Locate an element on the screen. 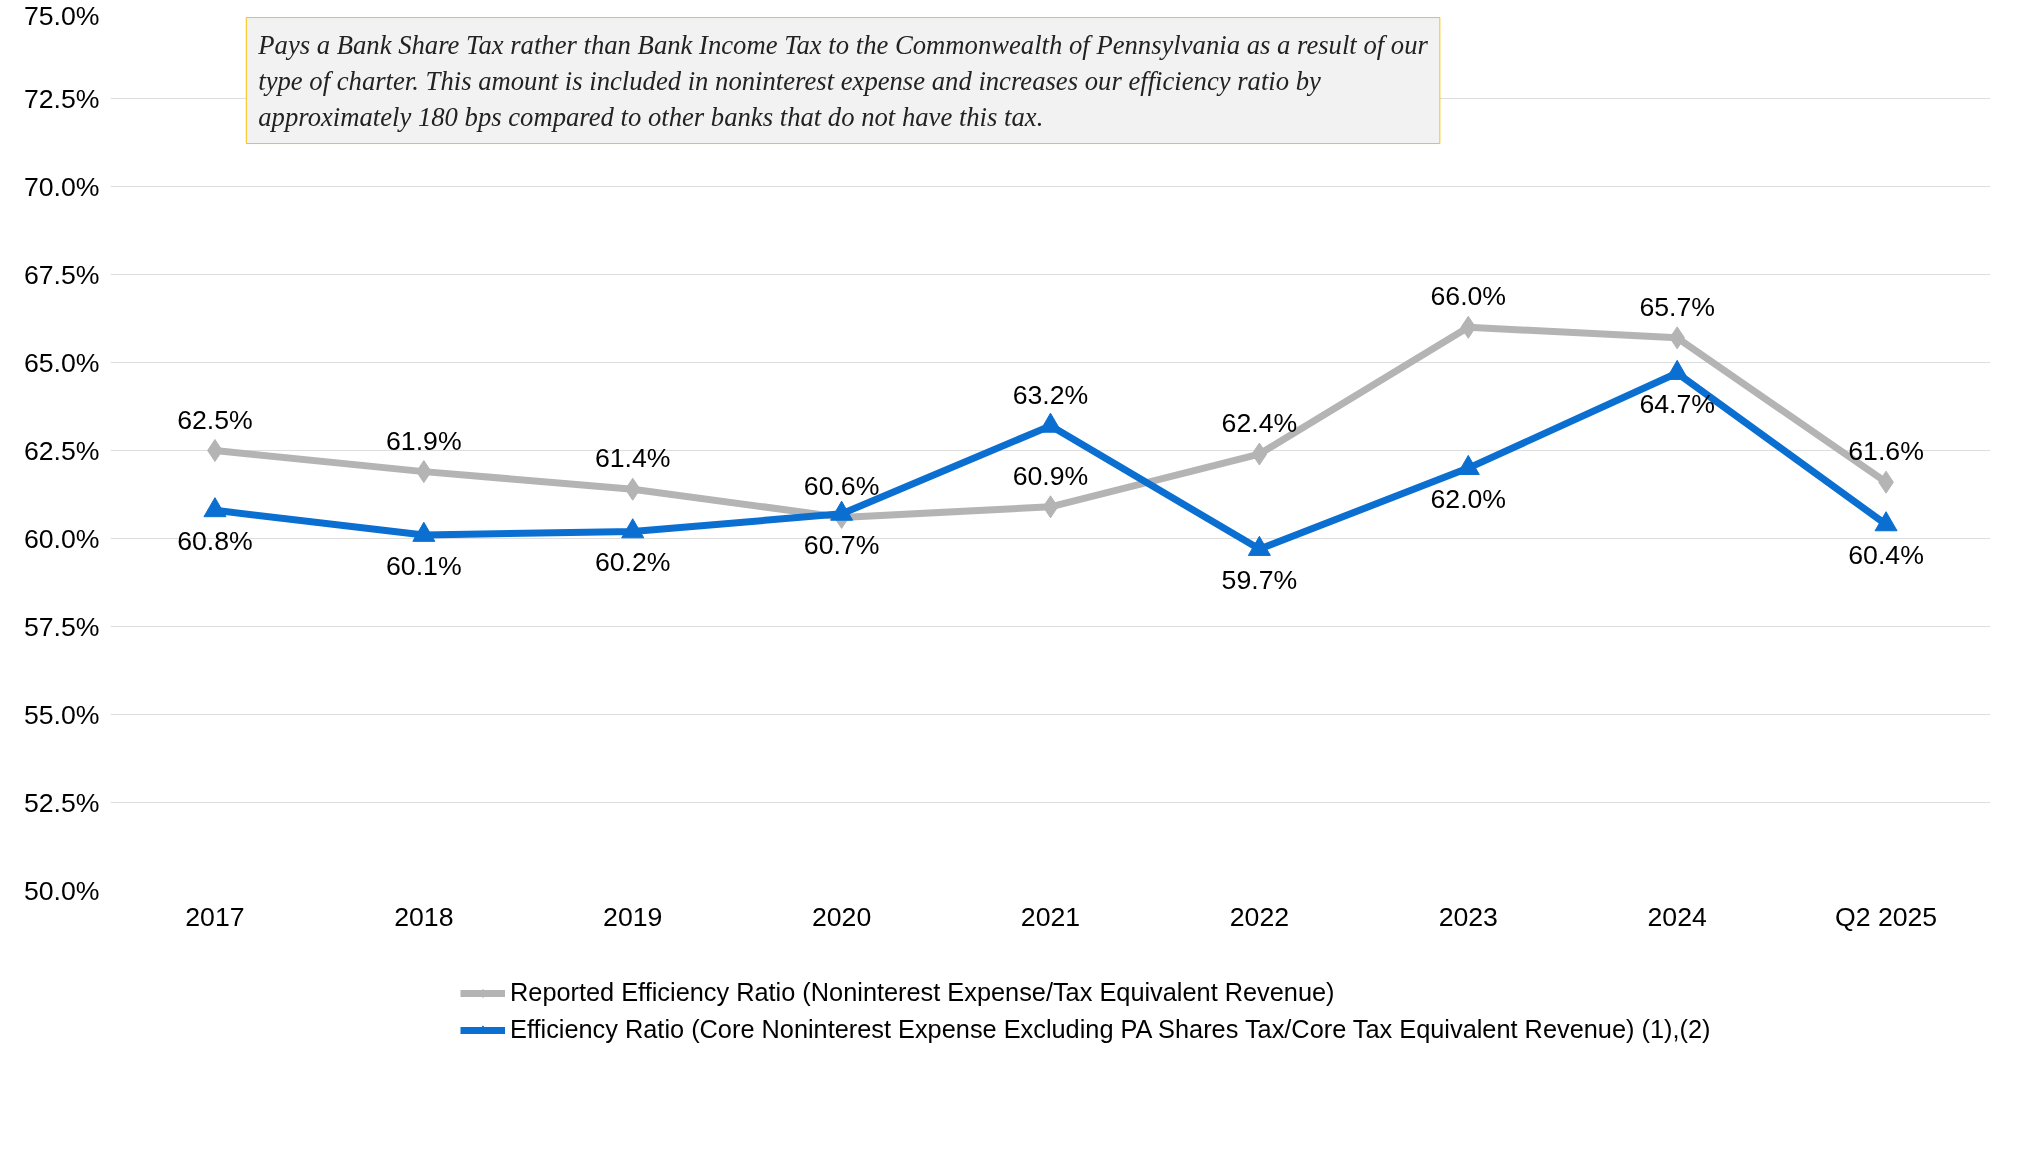 The width and height of the screenshot is (2034, 1163). data-label: 60.6% is located at coordinates (841, 486).